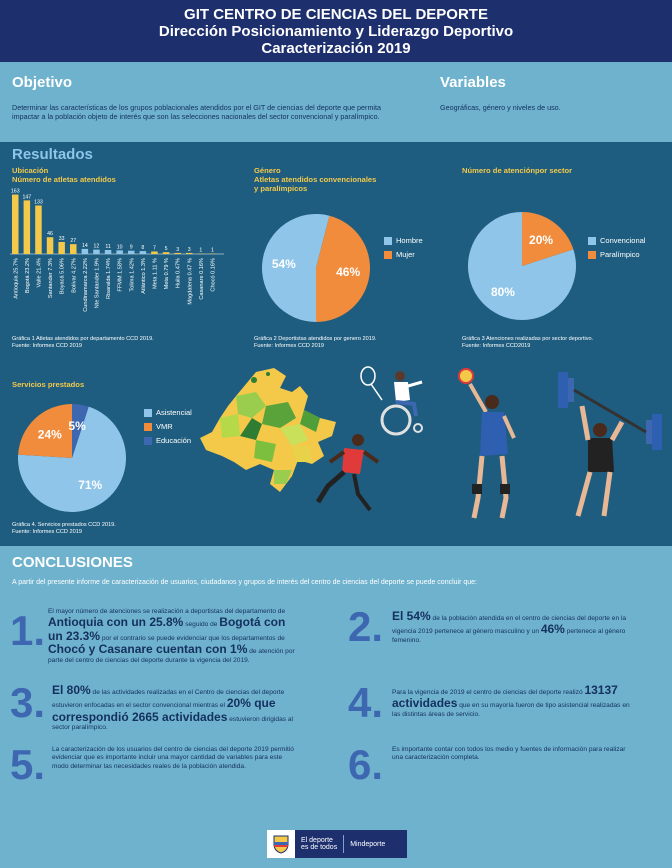  I want to click on bar-value-label: 8, so click(142, 248).